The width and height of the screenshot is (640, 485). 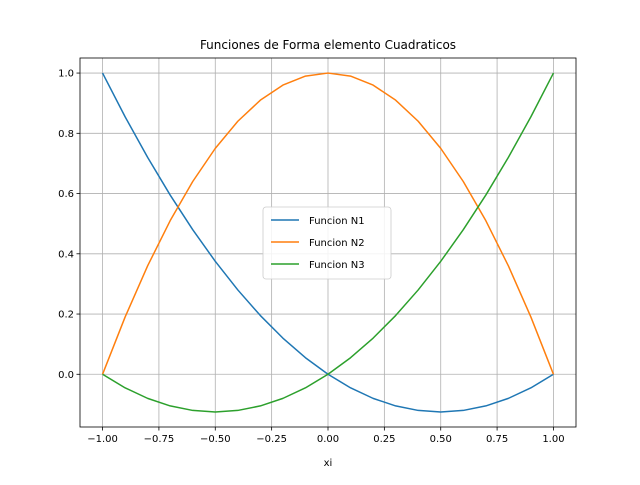 What do you see at coordinates (66, 315) in the screenshot?
I see `y-tick-label: 0.2` at bounding box center [66, 315].